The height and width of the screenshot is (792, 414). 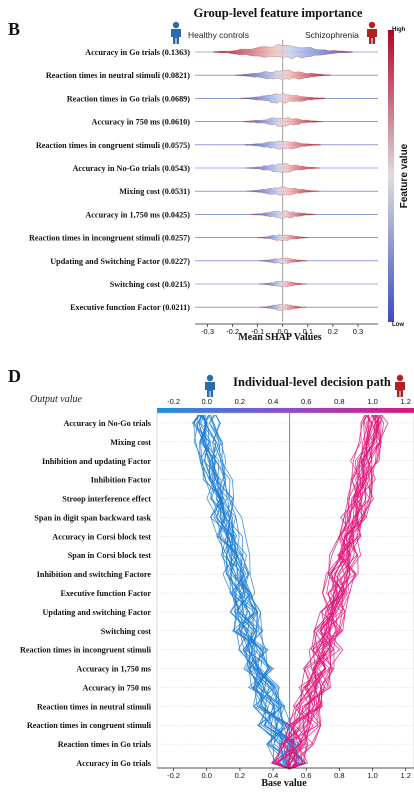 What do you see at coordinates (141, 122) in the screenshot?
I see `feature-label: Accuracy in 750 ms (0.0610)` at bounding box center [141, 122].